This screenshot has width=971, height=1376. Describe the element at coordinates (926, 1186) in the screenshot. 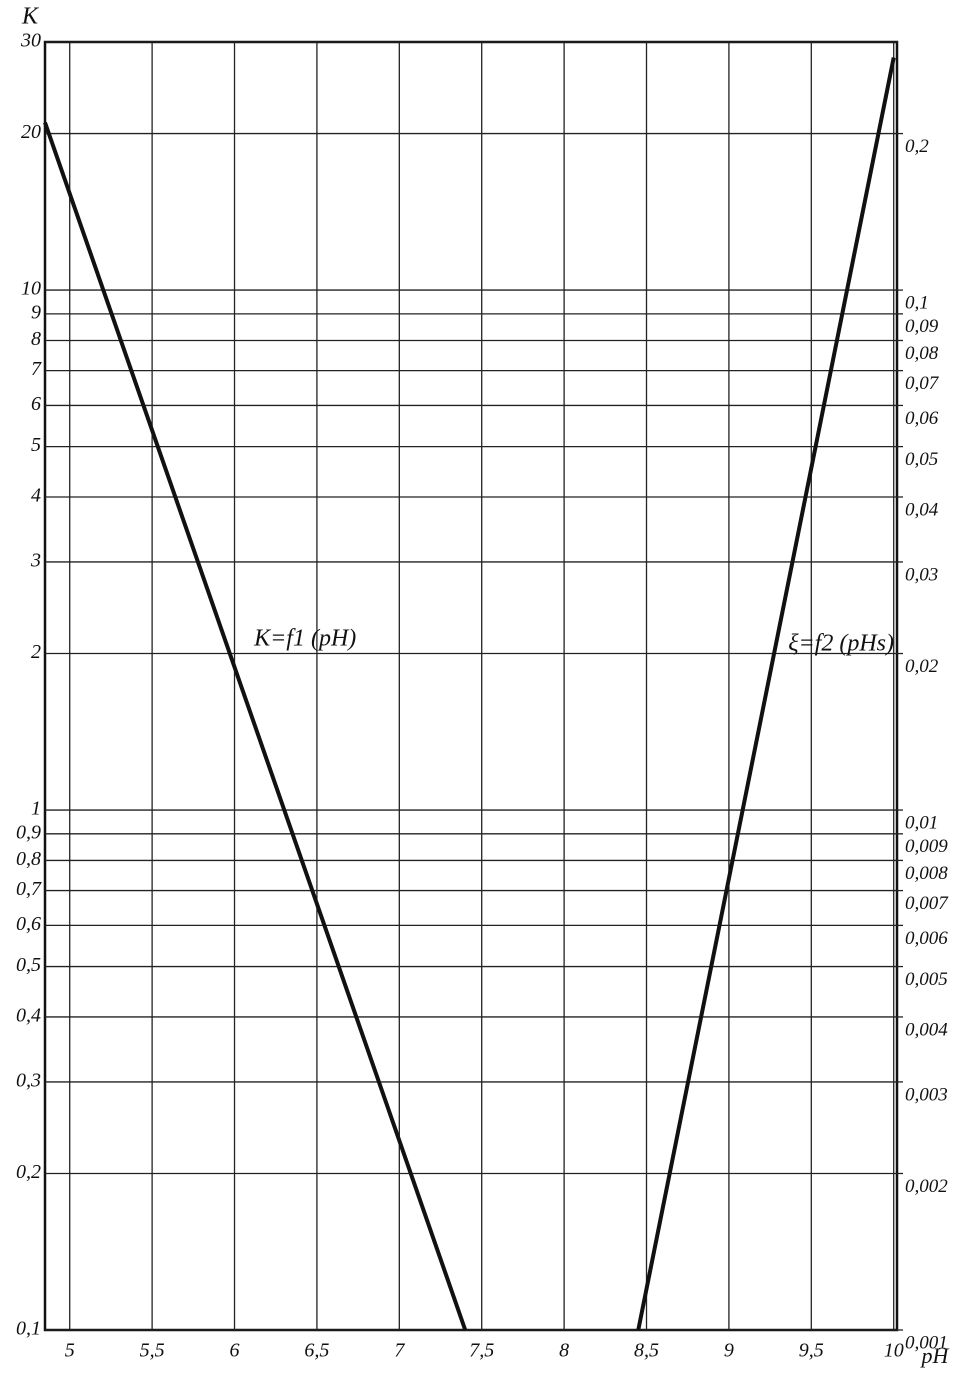

I see `y2-tick-label: 0,002` at that location.